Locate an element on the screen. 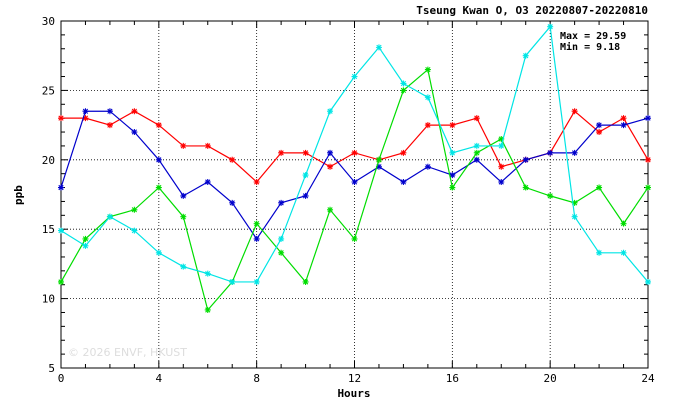 This screenshot has height=409, width=674. y-axis-title: ppb is located at coordinates (18, 195).